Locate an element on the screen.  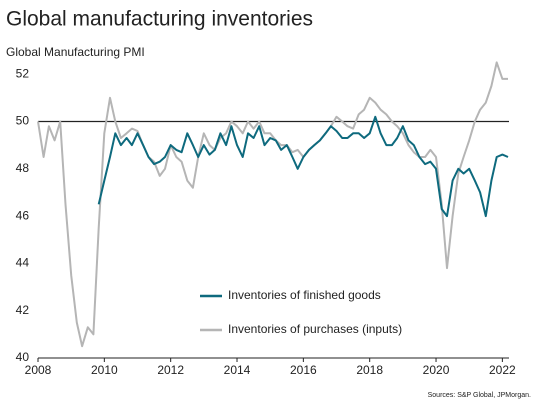
x-tick-label: 2008 is located at coordinates (38, 370).